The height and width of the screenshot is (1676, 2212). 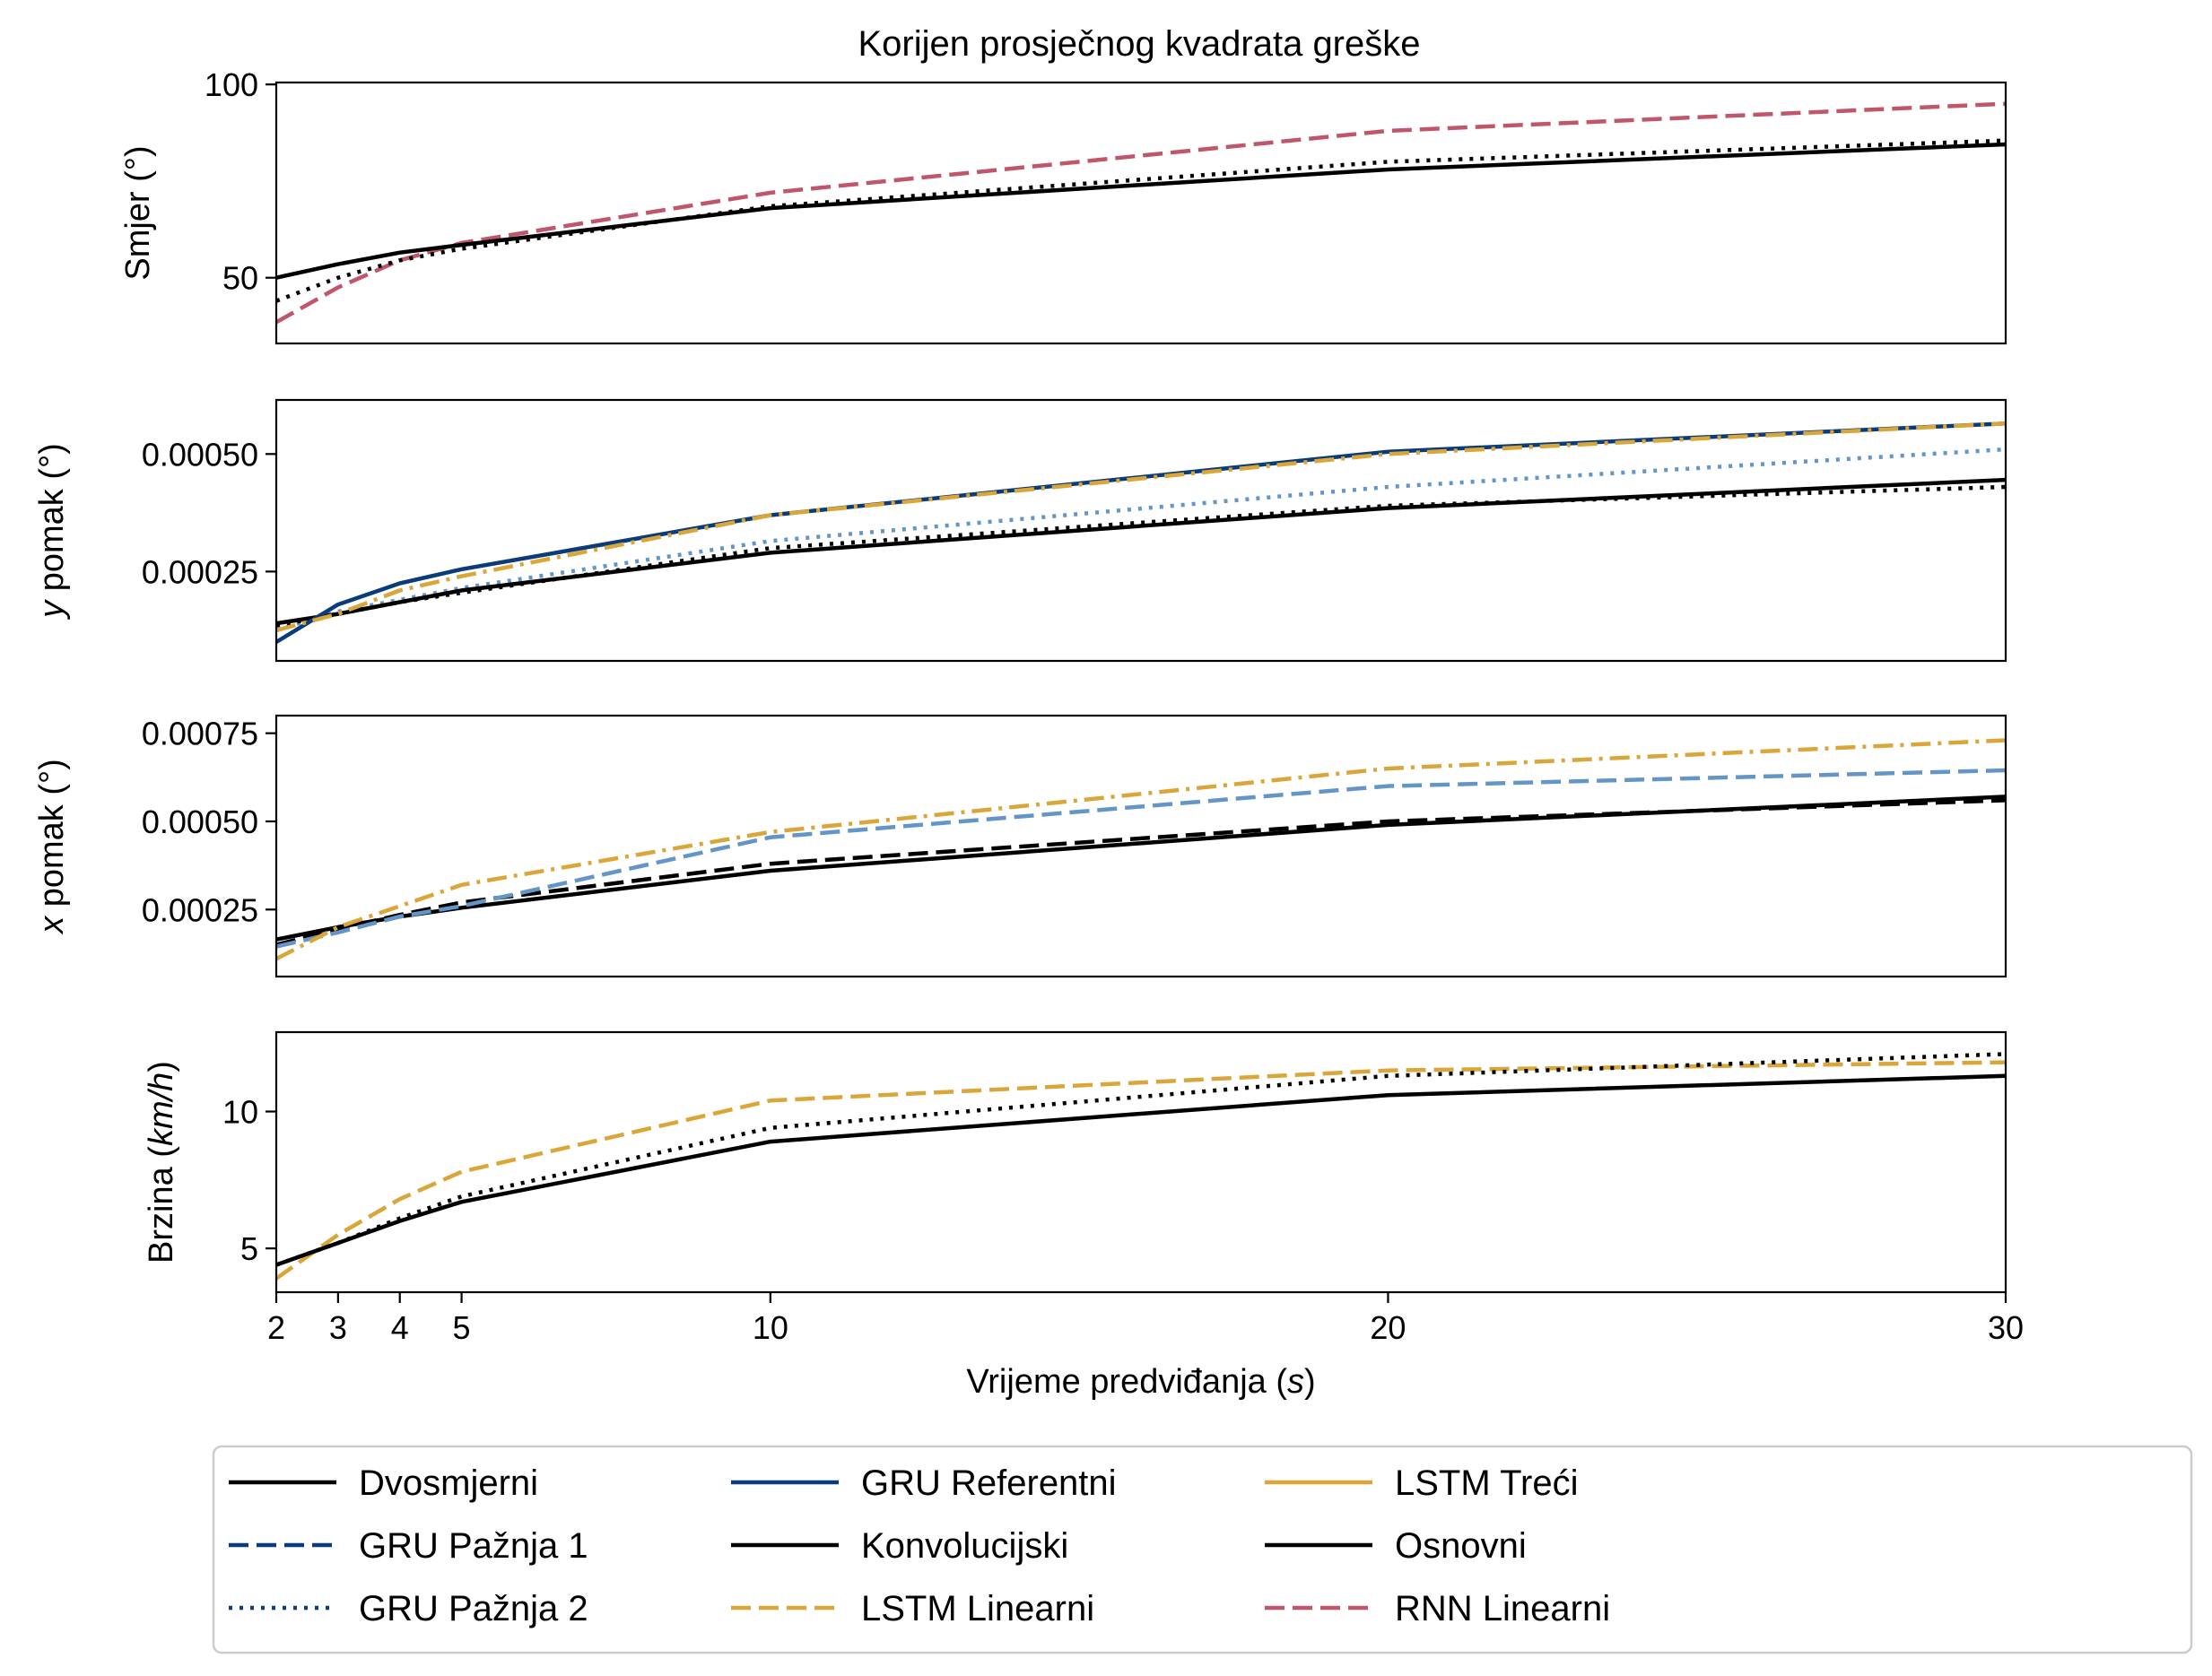 I want to click on legend-box, so click(x=1202, y=1549).